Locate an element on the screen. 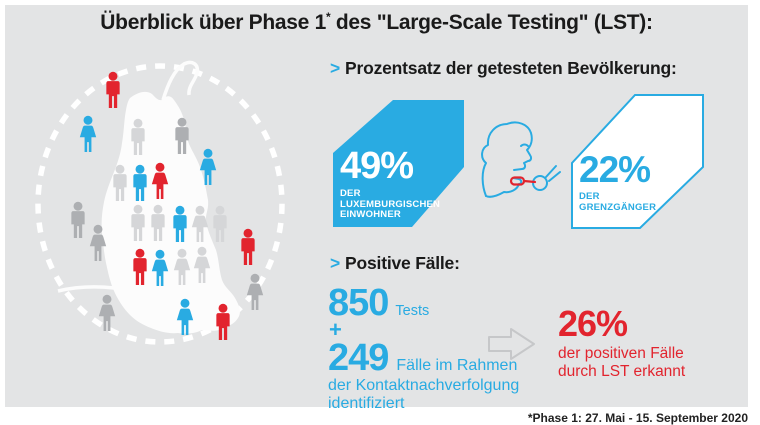 The height and width of the screenshot is (425, 760). positive-heading-label: Positive Fälle: is located at coordinates (402, 263).